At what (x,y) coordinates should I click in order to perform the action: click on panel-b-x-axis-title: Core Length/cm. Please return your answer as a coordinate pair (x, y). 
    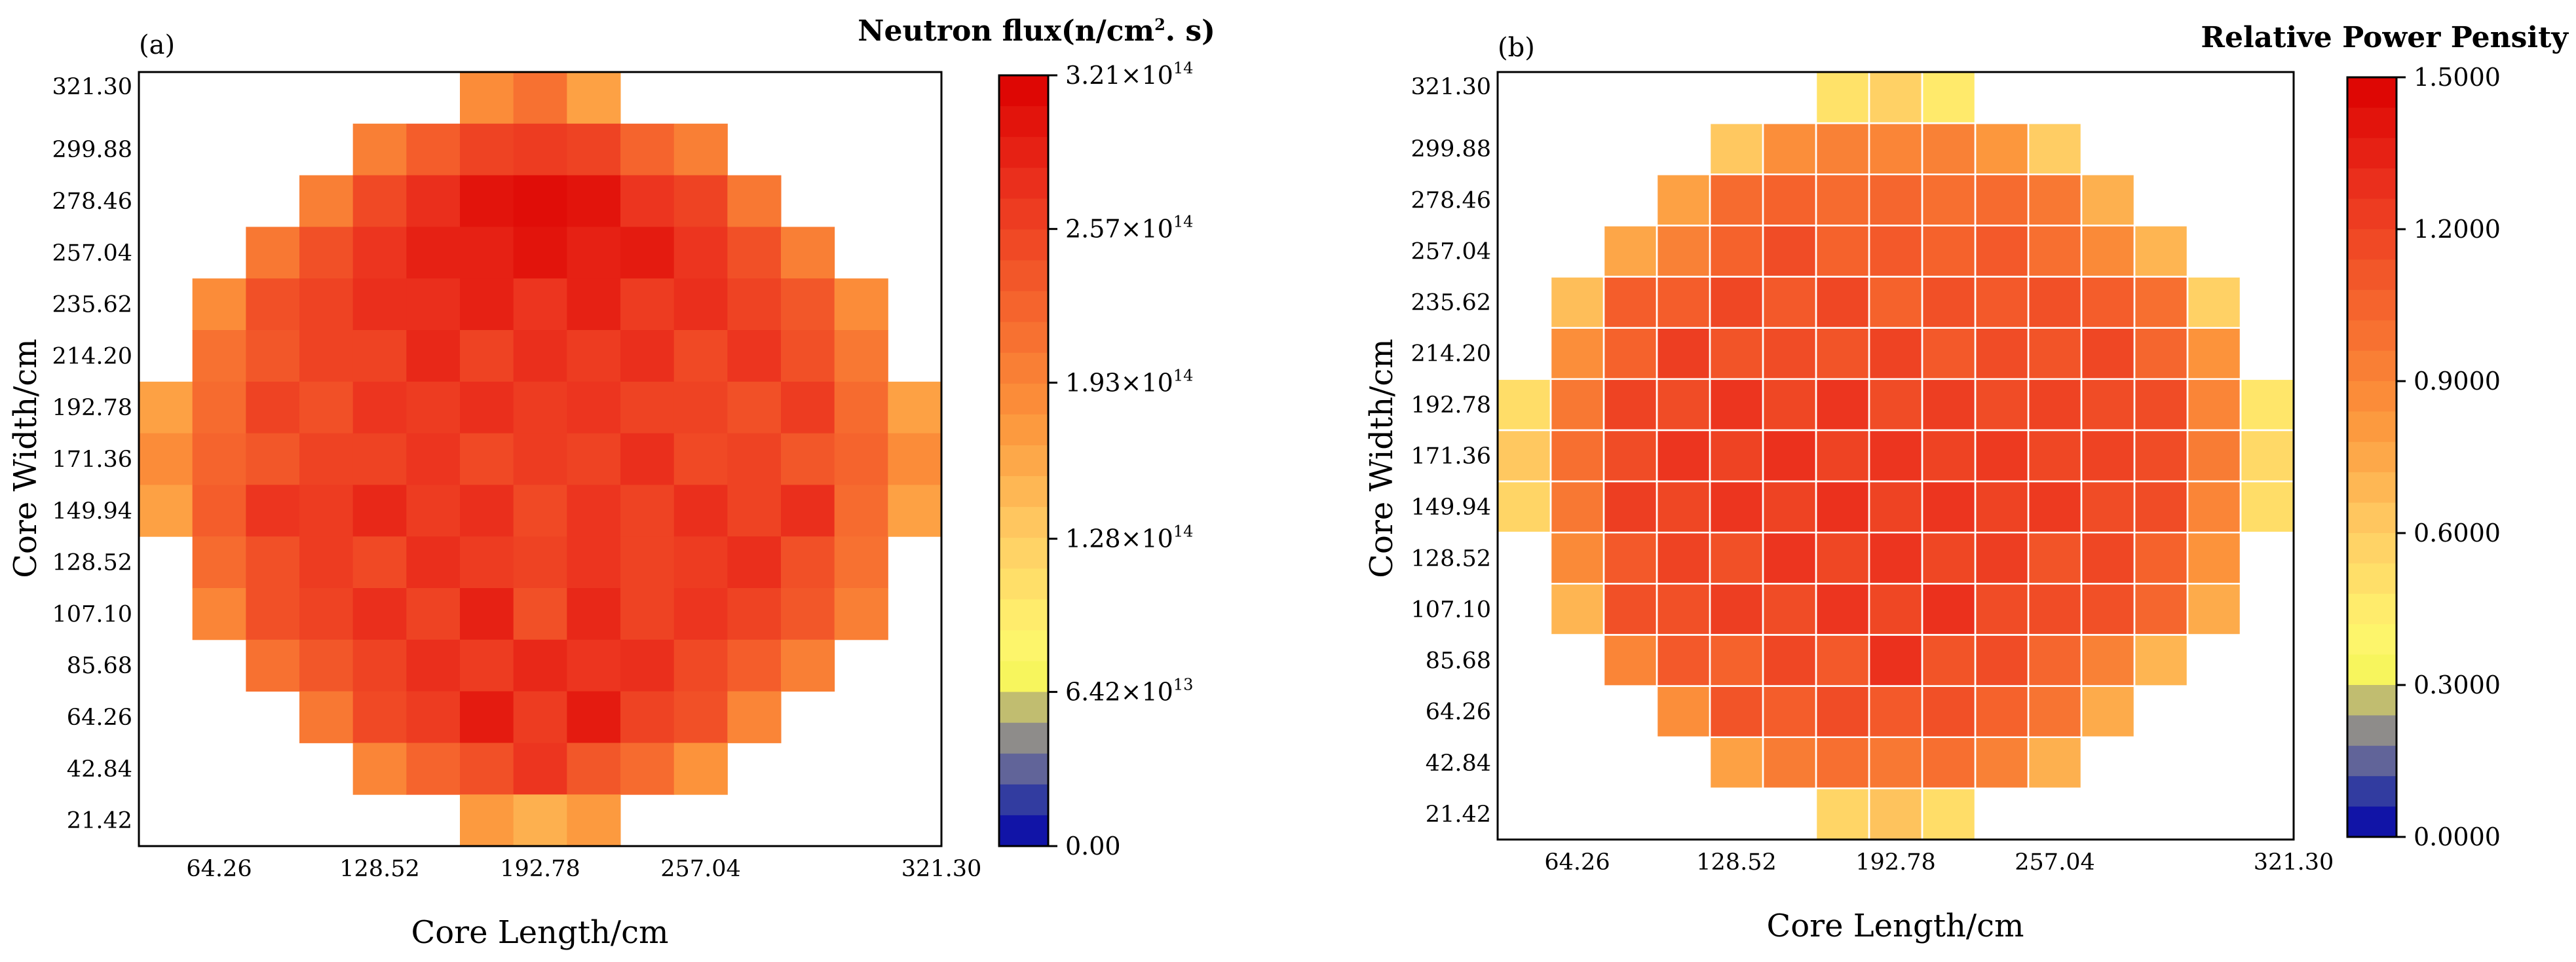
    Looking at the image, I should click on (1895, 926).